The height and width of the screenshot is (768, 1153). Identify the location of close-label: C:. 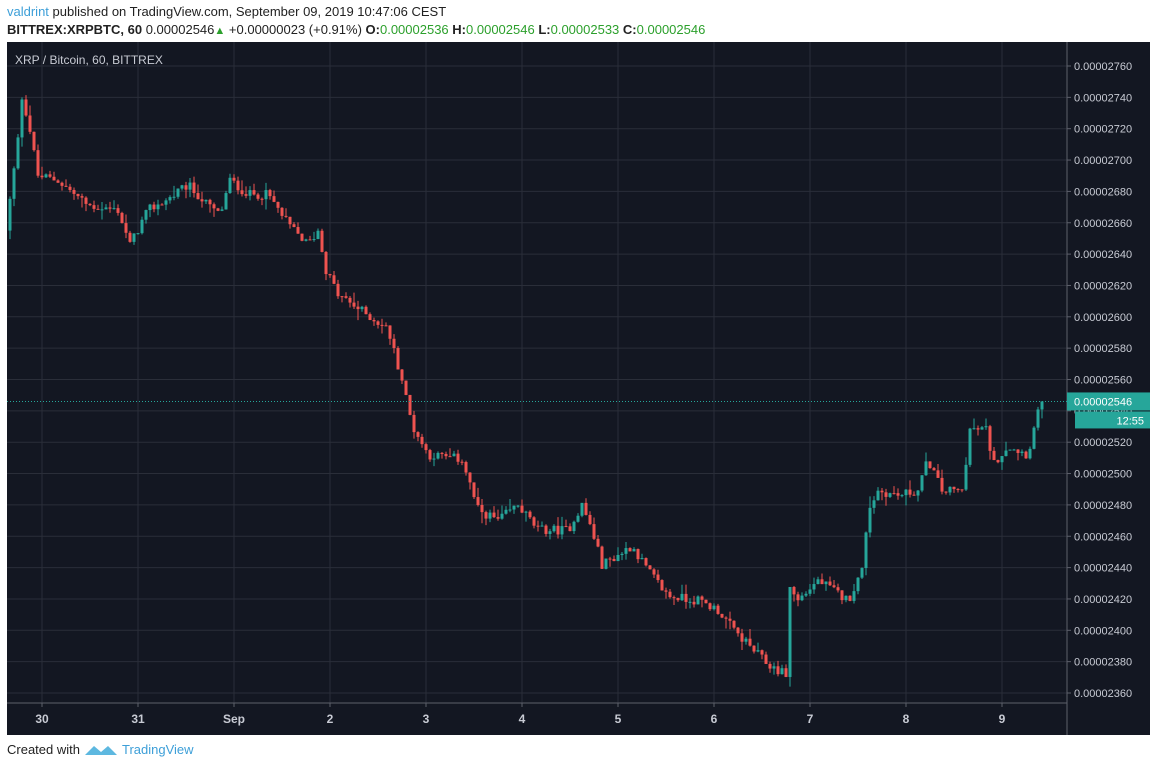
(629, 29).